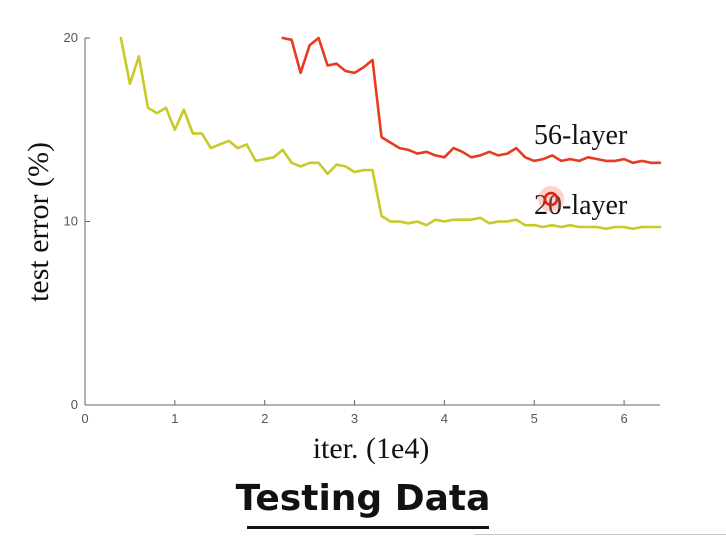 This screenshot has height=539, width=726. Describe the element at coordinates (71, 37) in the screenshot. I see `y-tick-label: 20` at that location.